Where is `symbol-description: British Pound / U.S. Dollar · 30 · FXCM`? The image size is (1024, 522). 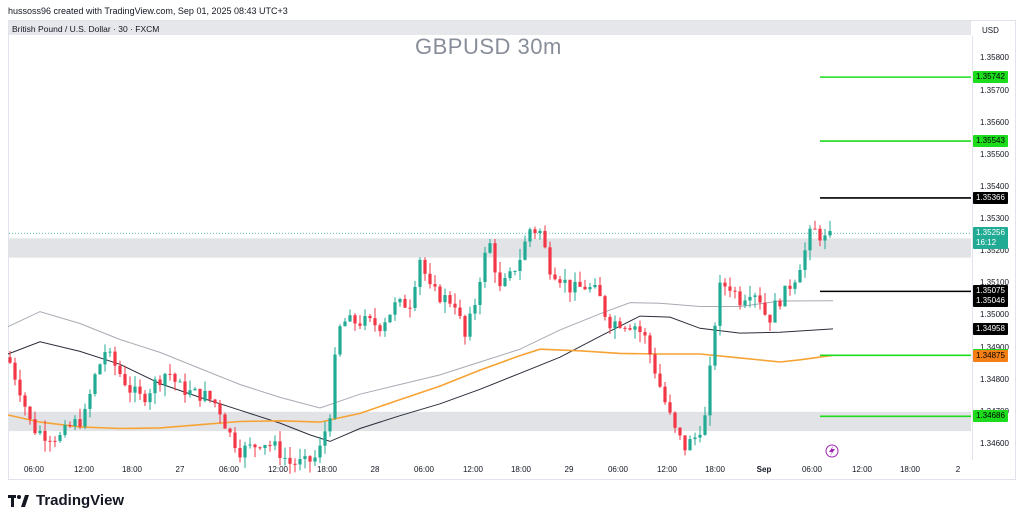 symbol-description: British Pound / U.S. Dollar · 30 · FXCM is located at coordinates (86, 29).